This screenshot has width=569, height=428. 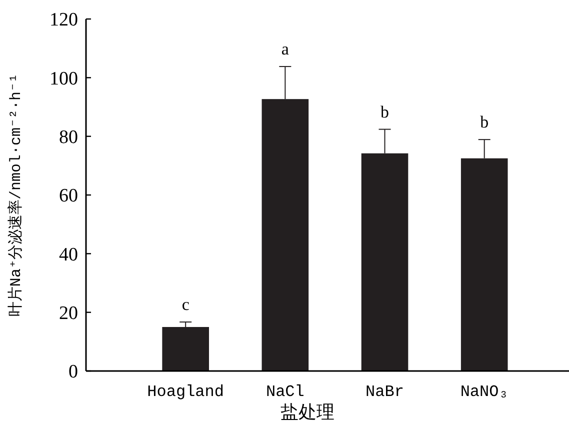 What do you see at coordinates (64, 79) in the screenshot?
I see `y-tick-label: 100` at bounding box center [64, 79].